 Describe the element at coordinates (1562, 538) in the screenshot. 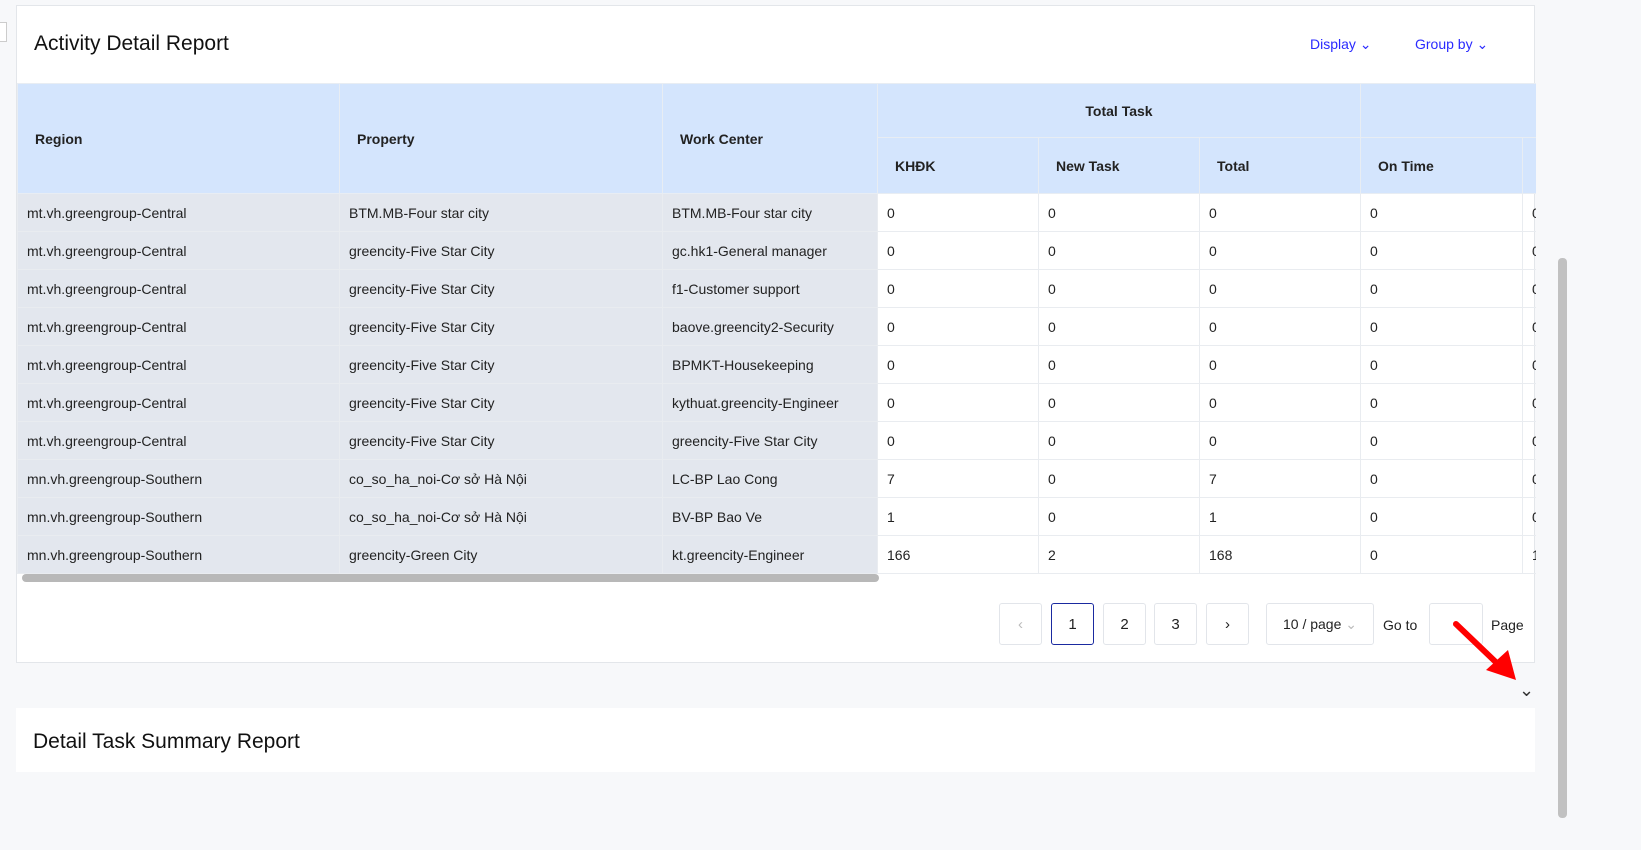

I see `vertical-scrollbar` at that location.